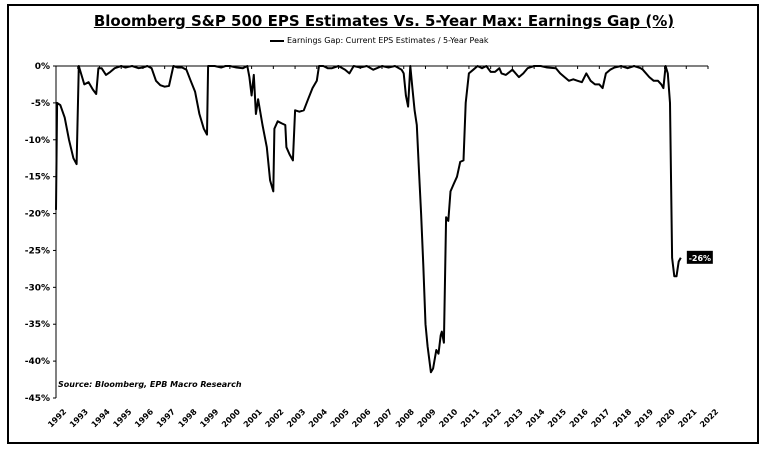  Describe the element at coordinates (405, 418) in the screenshot. I see `x-tick-label: 2008` at that location.